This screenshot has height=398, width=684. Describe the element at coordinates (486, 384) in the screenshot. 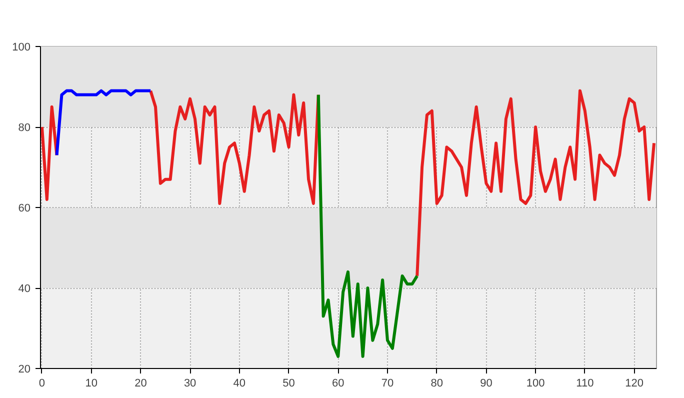

I see `x-tick-label: 90` at that location.